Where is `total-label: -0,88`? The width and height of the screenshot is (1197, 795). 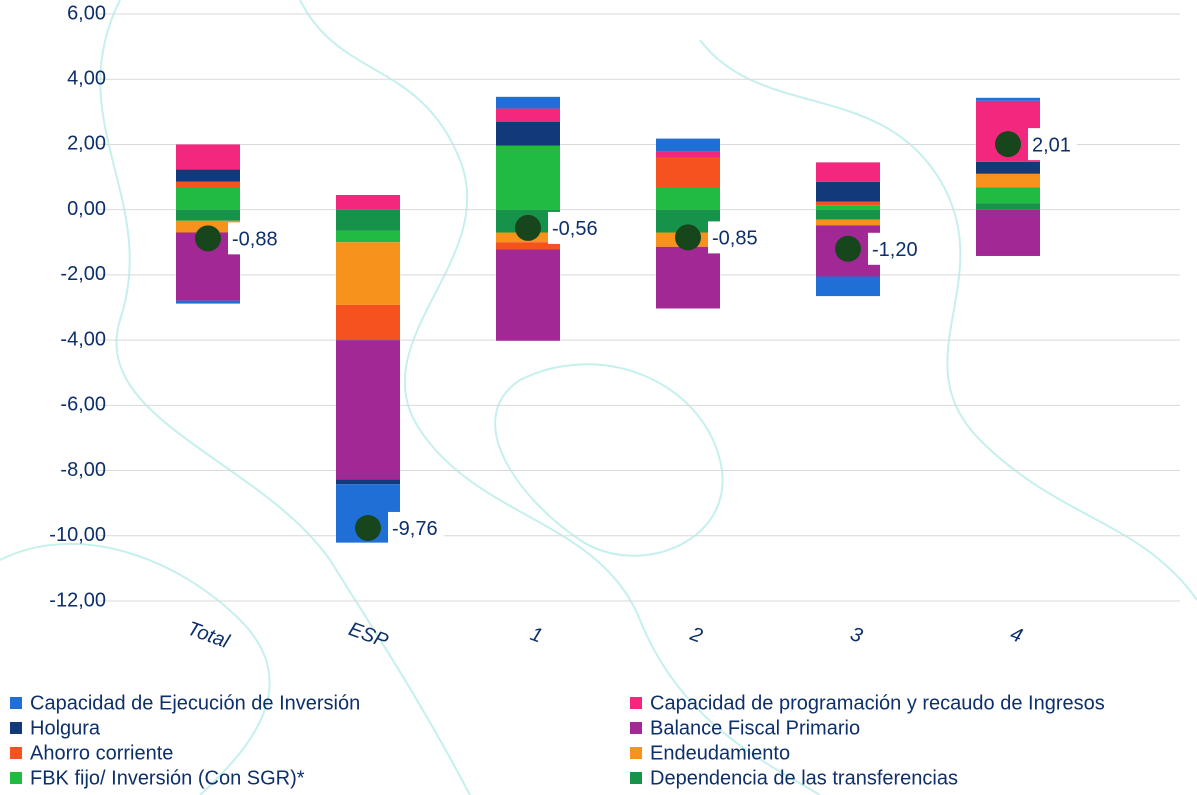
total-label: -0,88 is located at coordinates (255, 240).